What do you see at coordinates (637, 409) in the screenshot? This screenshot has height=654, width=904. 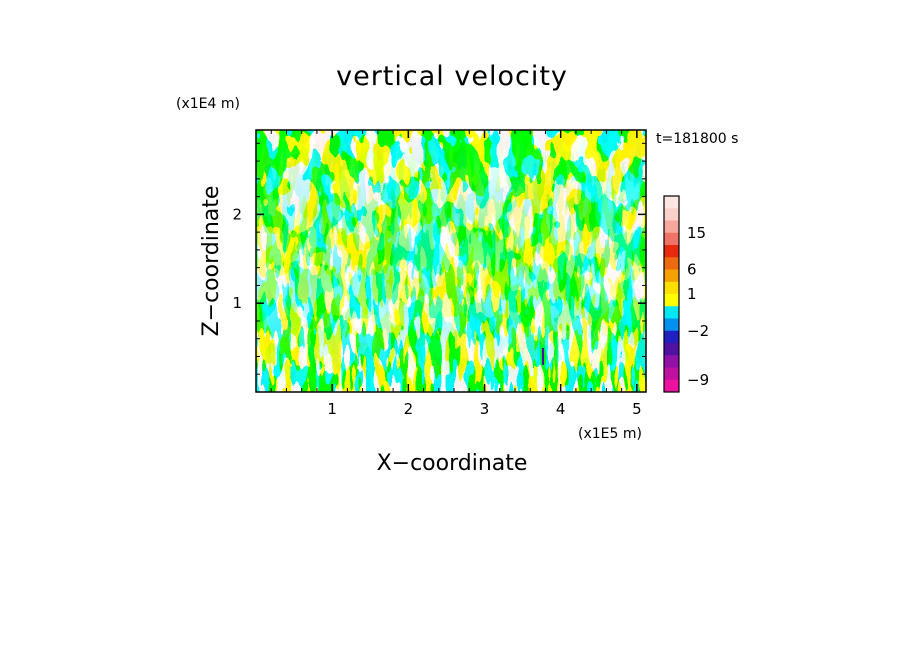 I see `x-tick-label: 5` at bounding box center [637, 409].